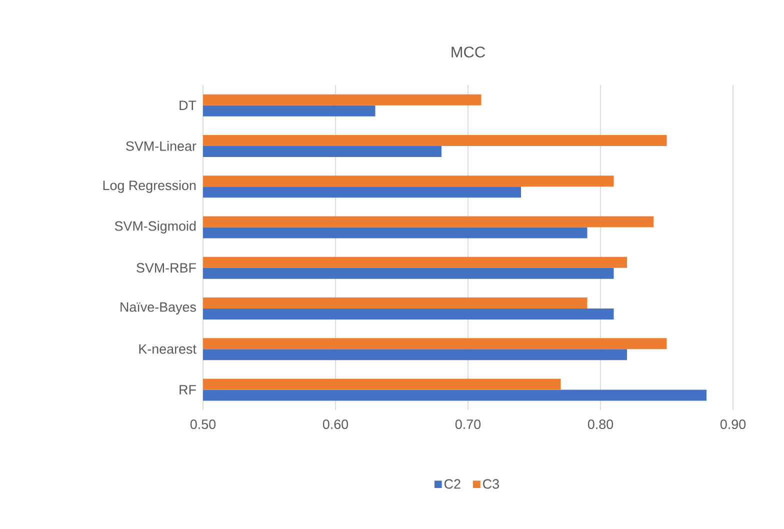 Image resolution: width=784 pixels, height=529 pixels. What do you see at coordinates (335, 425) in the screenshot?
I see `x-tick-label: 0.60` at bounding box center [335, 425].